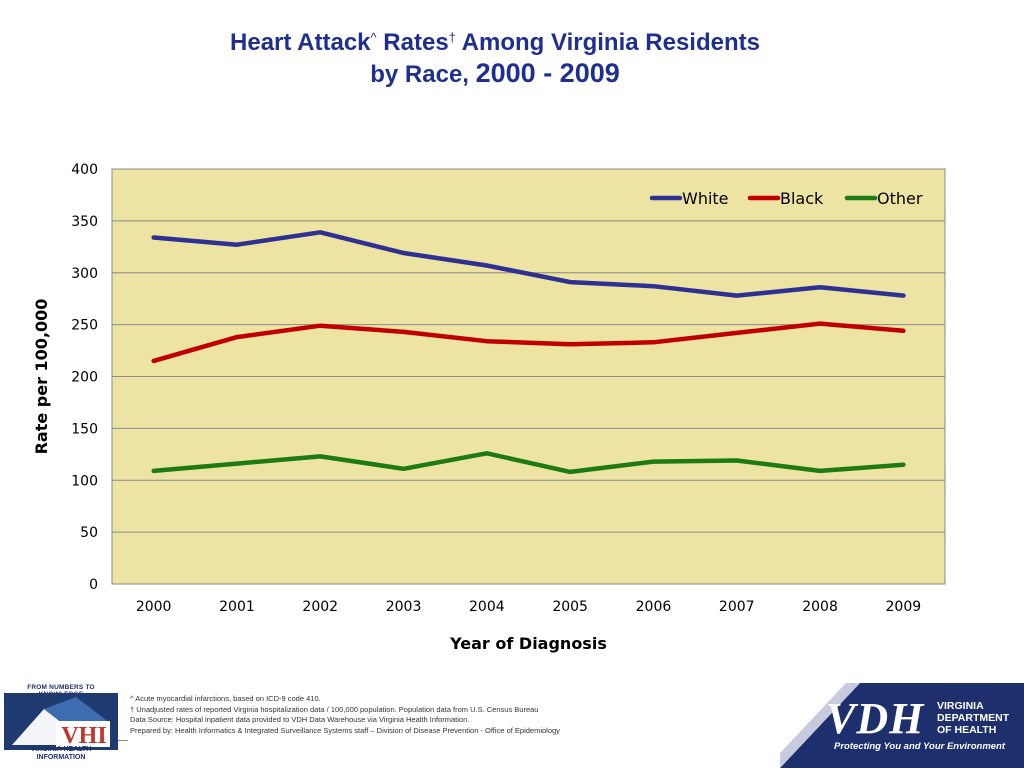 The height and width of the screenshot is (768, 1024). I want to click on y-tick-label: 50, so click(89, 533).